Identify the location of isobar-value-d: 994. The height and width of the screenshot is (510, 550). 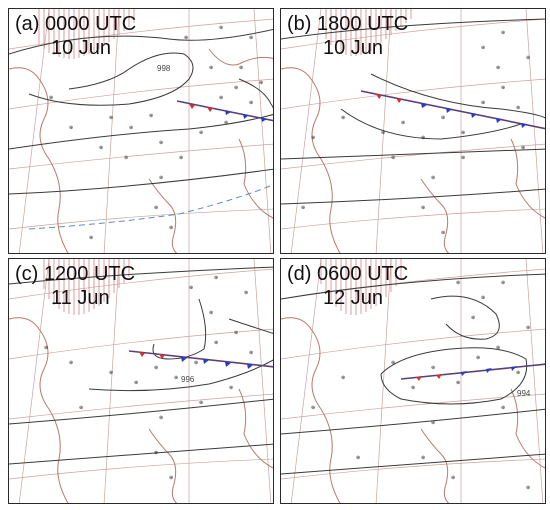
(524, 393).